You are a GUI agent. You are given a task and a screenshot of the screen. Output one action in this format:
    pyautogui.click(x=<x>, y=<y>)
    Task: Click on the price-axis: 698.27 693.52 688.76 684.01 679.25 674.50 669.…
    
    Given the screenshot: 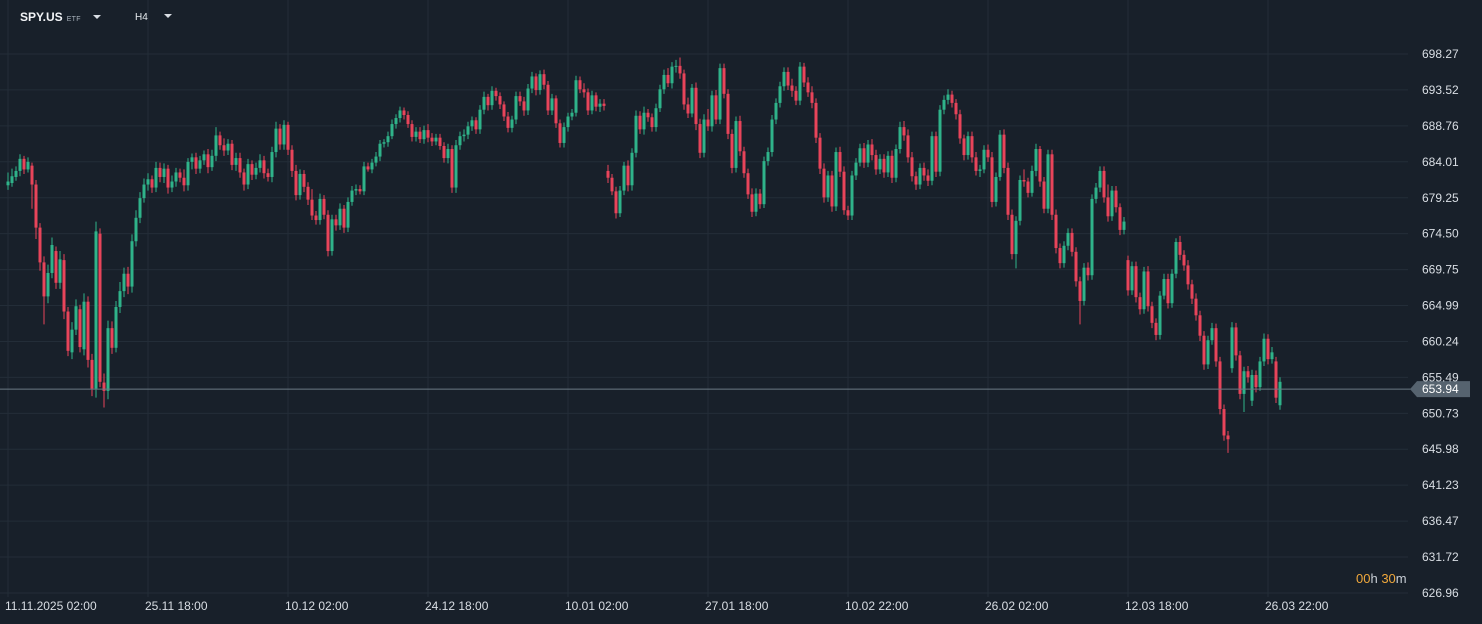 What is the action you would take?
    pyautogui.click(x=1440, y=323)
    